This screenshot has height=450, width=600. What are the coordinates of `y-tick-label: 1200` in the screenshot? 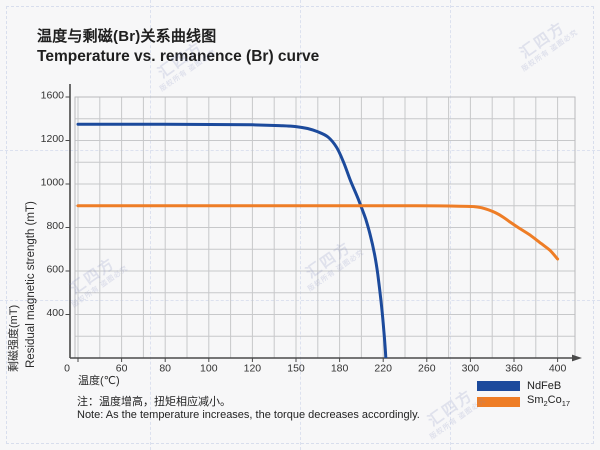 It's located at (53, 139).